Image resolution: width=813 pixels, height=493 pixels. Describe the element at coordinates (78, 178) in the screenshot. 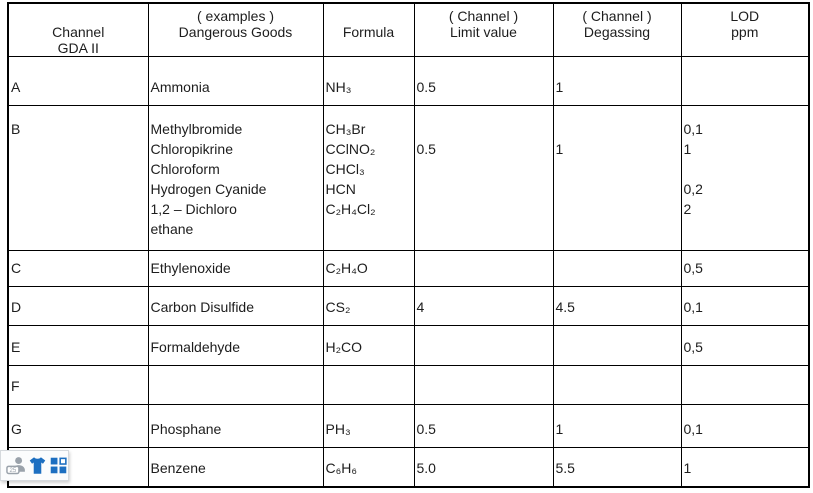

I see `cell-channel: B` at that location.